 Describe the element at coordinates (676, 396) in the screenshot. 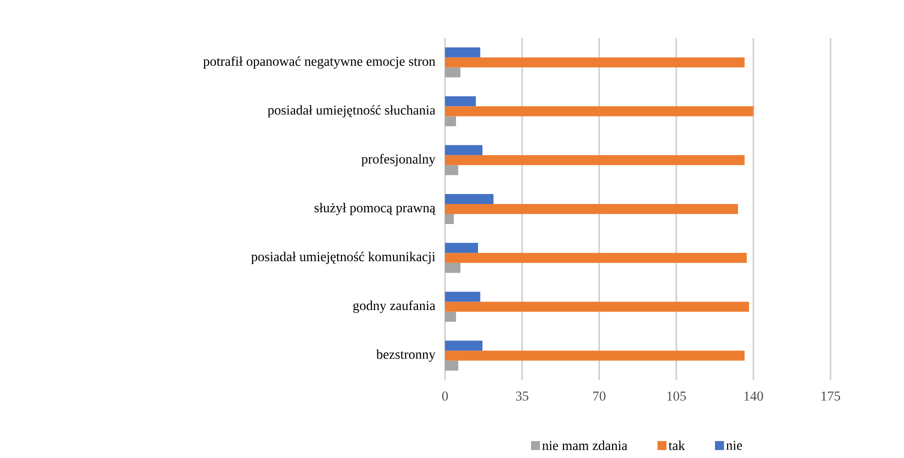

I see `x-tick-label: 105` at that location.